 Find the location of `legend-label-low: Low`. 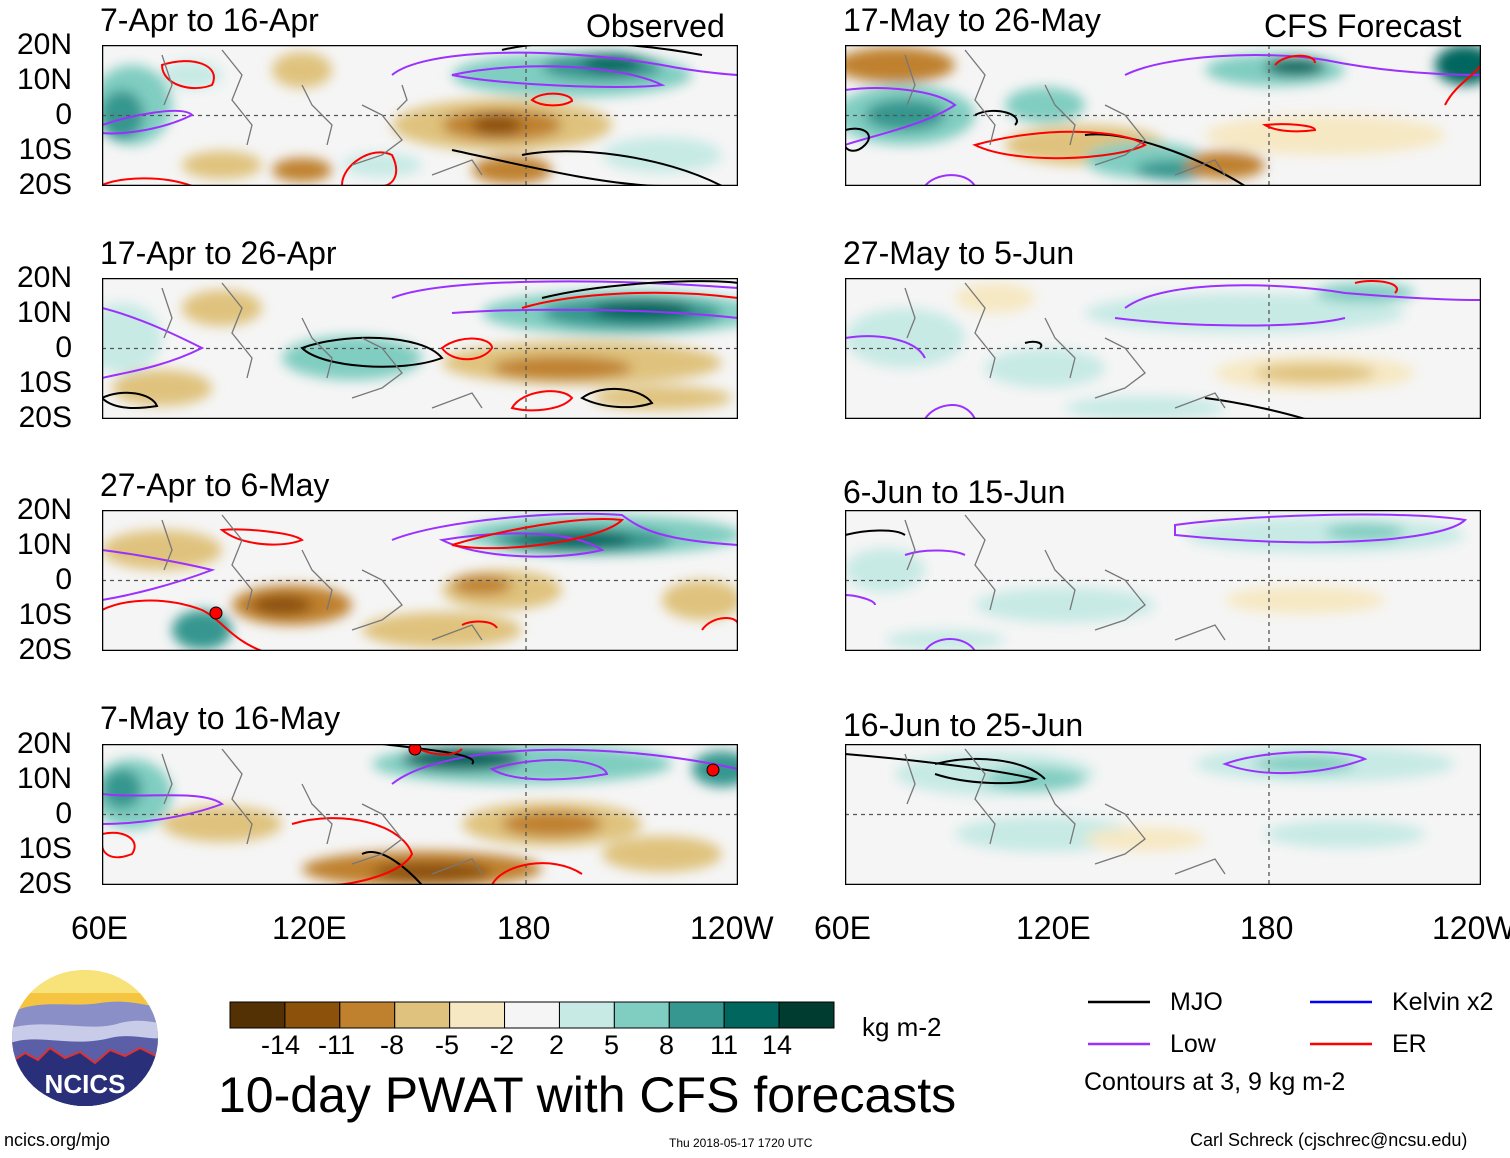

legend-label-low: Low is located at coordinates (1193, 1044).